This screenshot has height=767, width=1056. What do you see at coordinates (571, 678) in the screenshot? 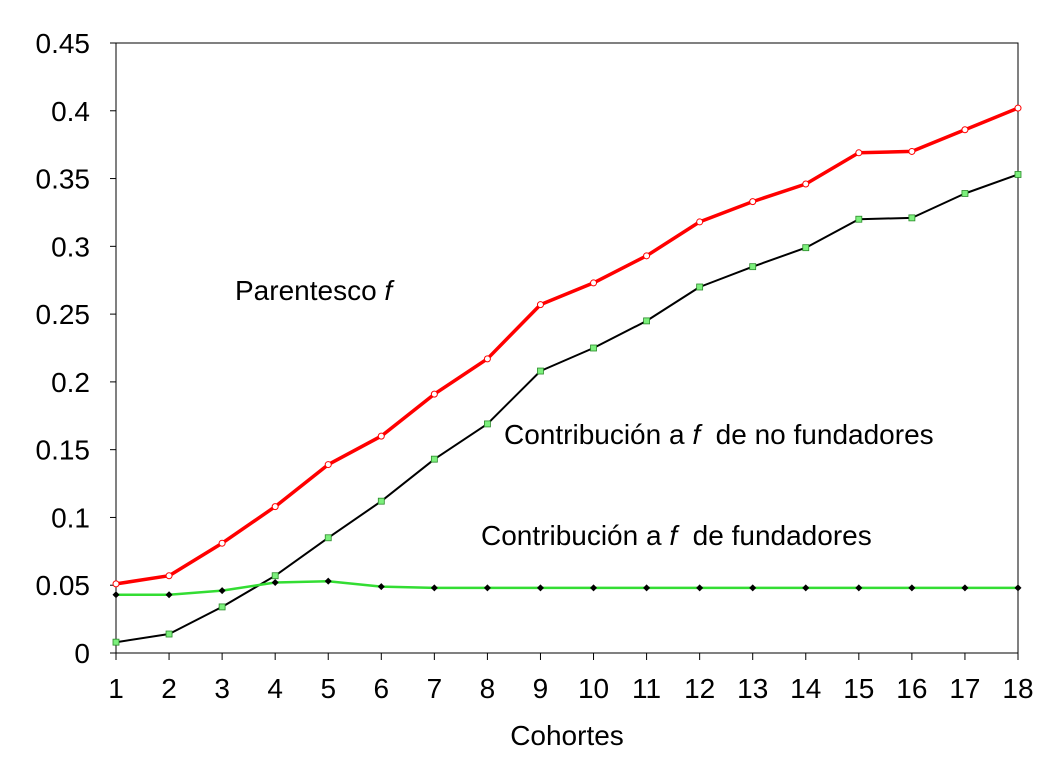
I see `x-axis: 1 2 3 4 5 6 7 8 9 10 11 12 13 14 15 16 17 18` at bounding box center [571, 678].